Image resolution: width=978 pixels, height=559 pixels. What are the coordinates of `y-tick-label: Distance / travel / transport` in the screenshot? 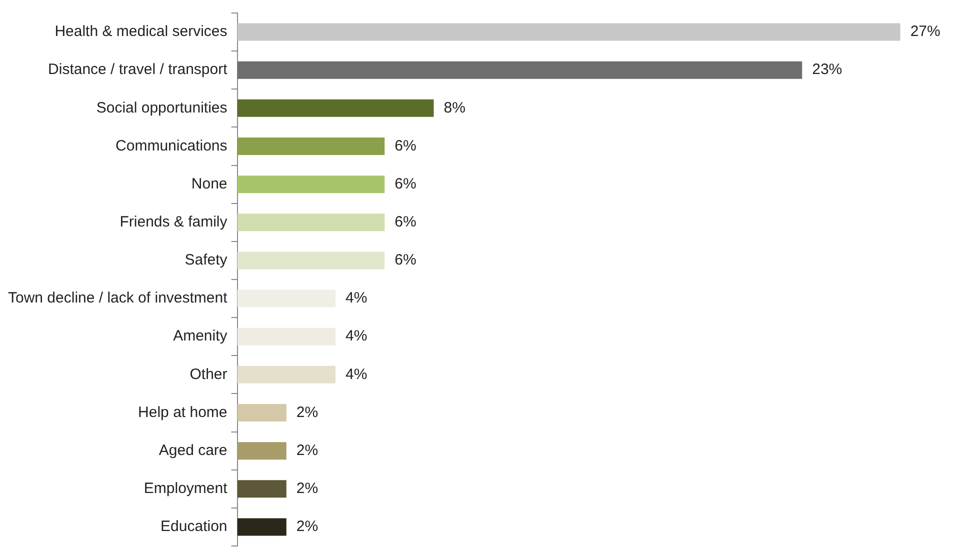 It's located at (138, 69).